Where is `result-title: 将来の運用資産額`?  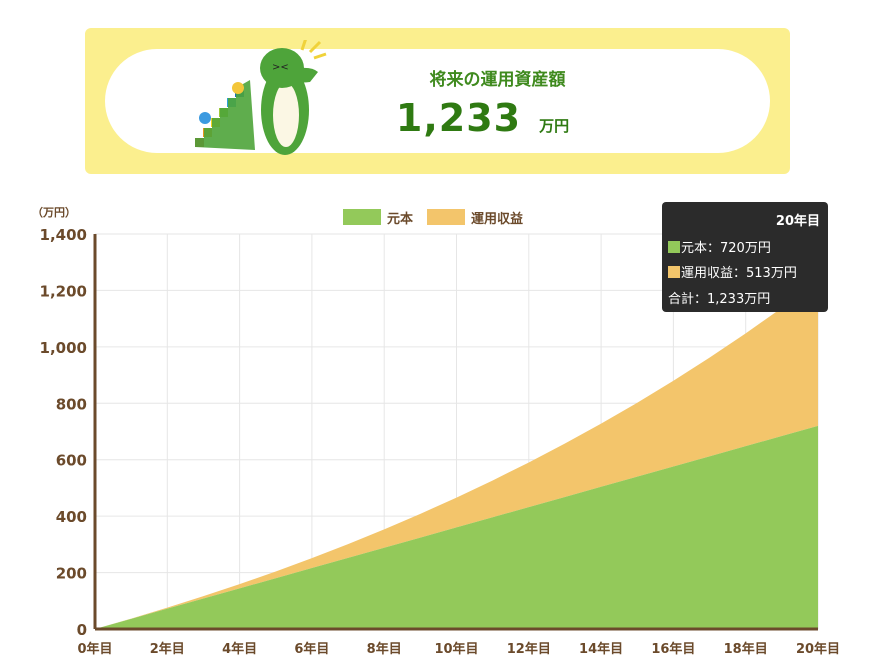
result-title: 将来の運用資産額 is located at coordinates (497, 80).